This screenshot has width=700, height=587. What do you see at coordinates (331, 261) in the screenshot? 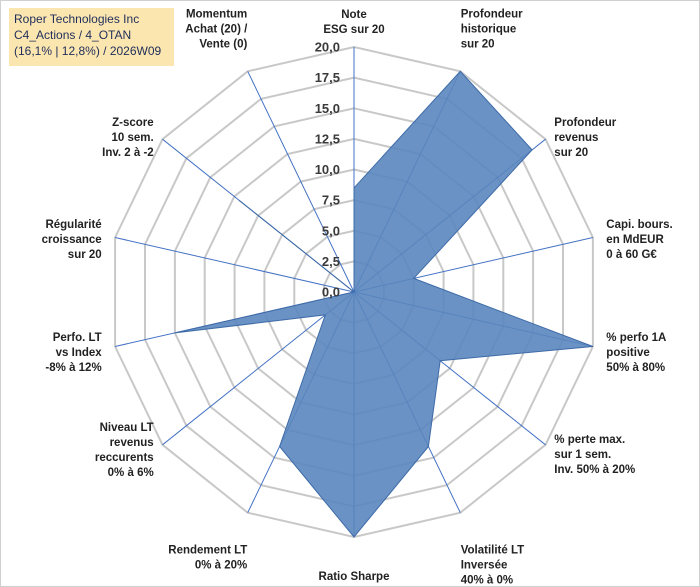
I see `r-tick-label: 2,5` at bounding box center [331, 261].